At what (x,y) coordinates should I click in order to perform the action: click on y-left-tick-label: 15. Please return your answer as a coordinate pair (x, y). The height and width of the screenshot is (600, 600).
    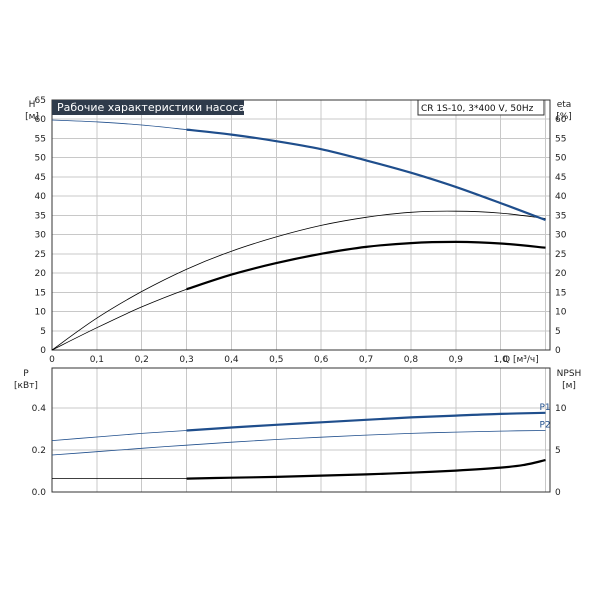
    Looking at the image, I should click on (40, 293).